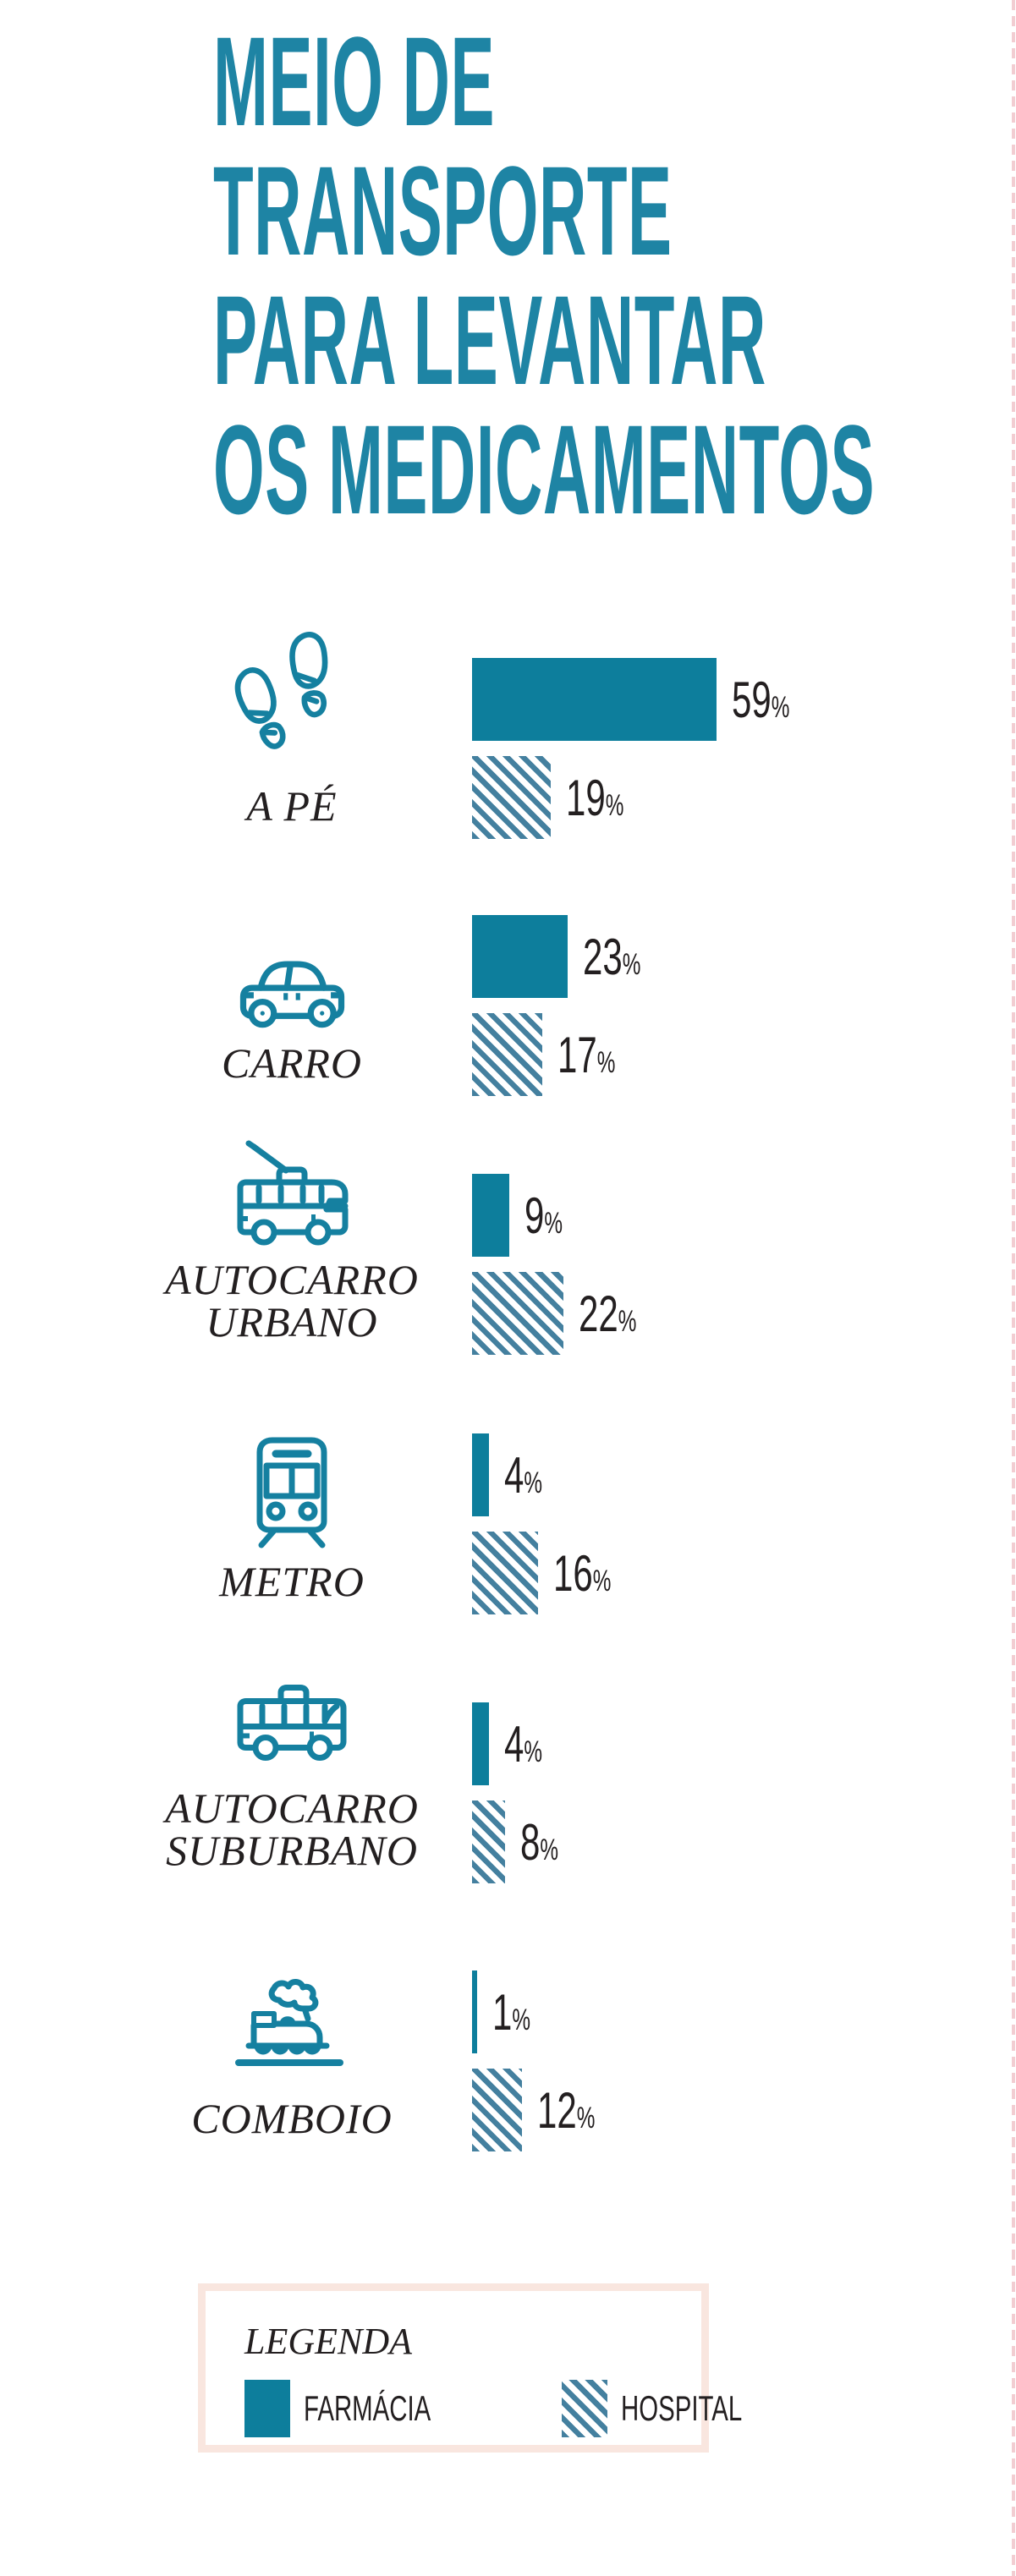 This screenshot has width=1016, height=2576. Describe the element at coordinates (489, 340) in the screenshot. I see `title-line-3: PARA LEVANTAR` at that location.